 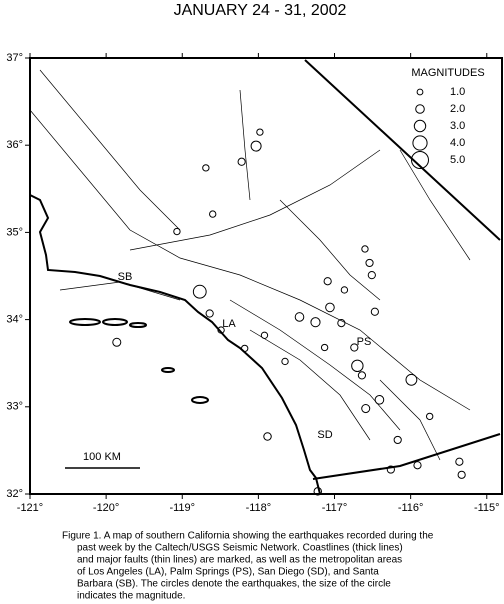 I want to click on y-tick-label: 37°, so click(x=14, y=58).